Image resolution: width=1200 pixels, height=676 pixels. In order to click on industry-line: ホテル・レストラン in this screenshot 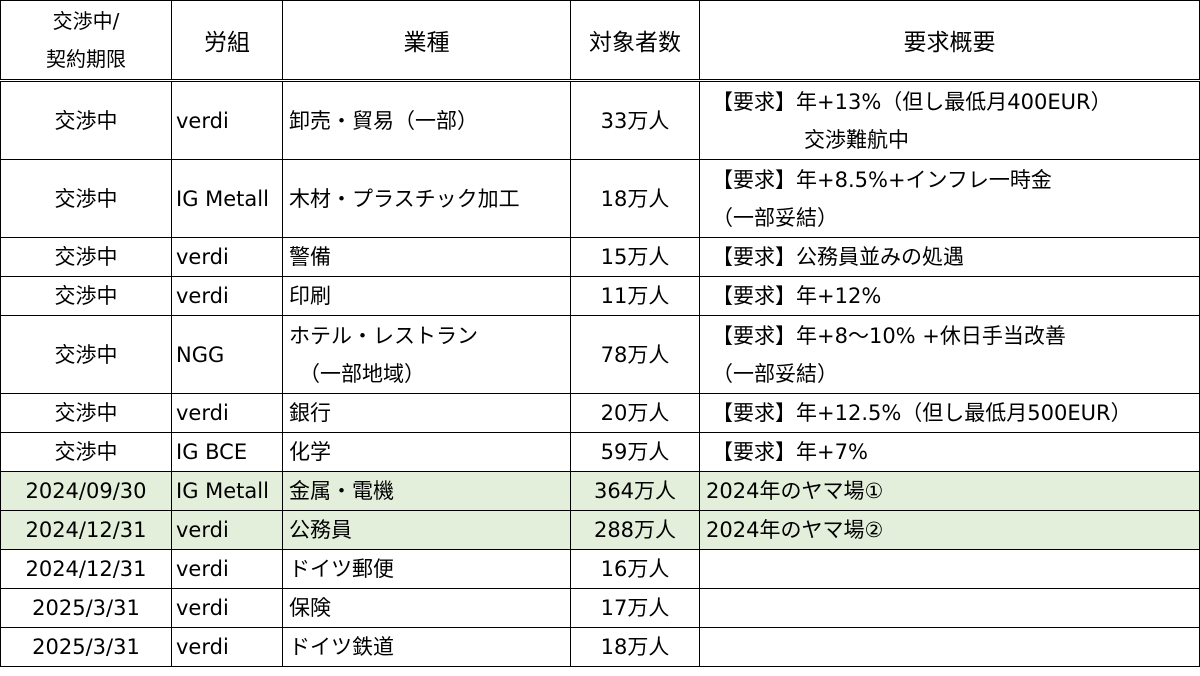, I will do `click(383, 335)`.